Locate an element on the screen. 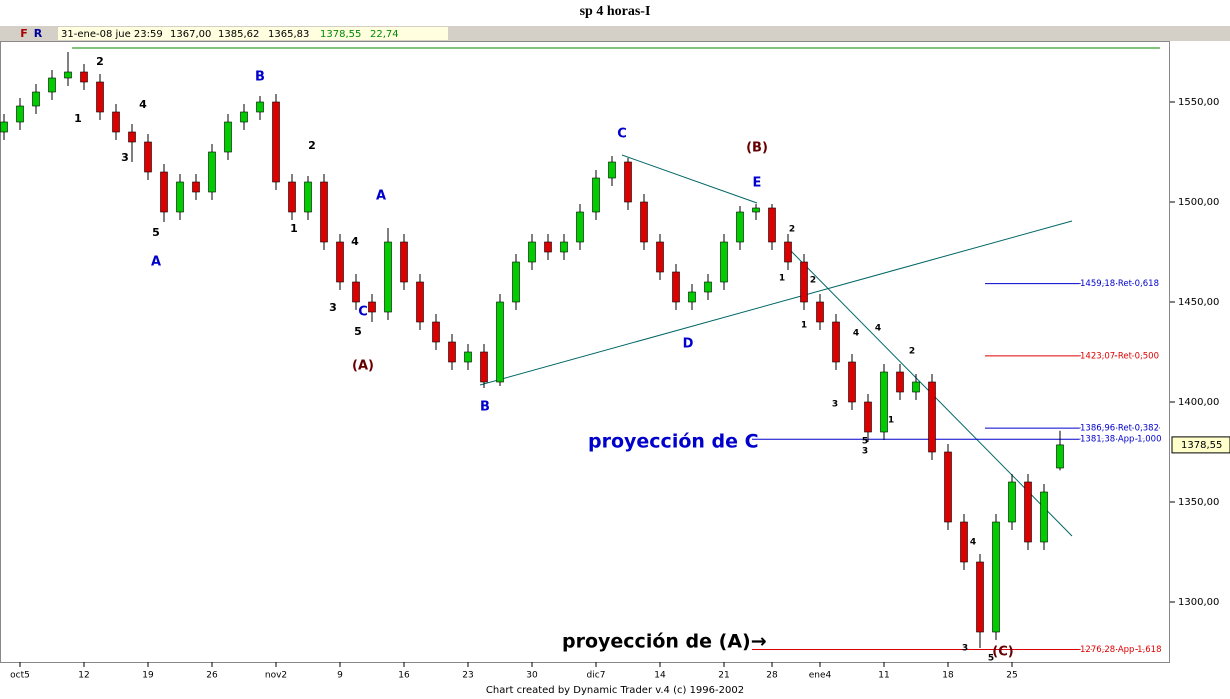 The width and height of the screenshot is (1230, 699). x-tick-label: 26 is located at coordinates (212, 676).